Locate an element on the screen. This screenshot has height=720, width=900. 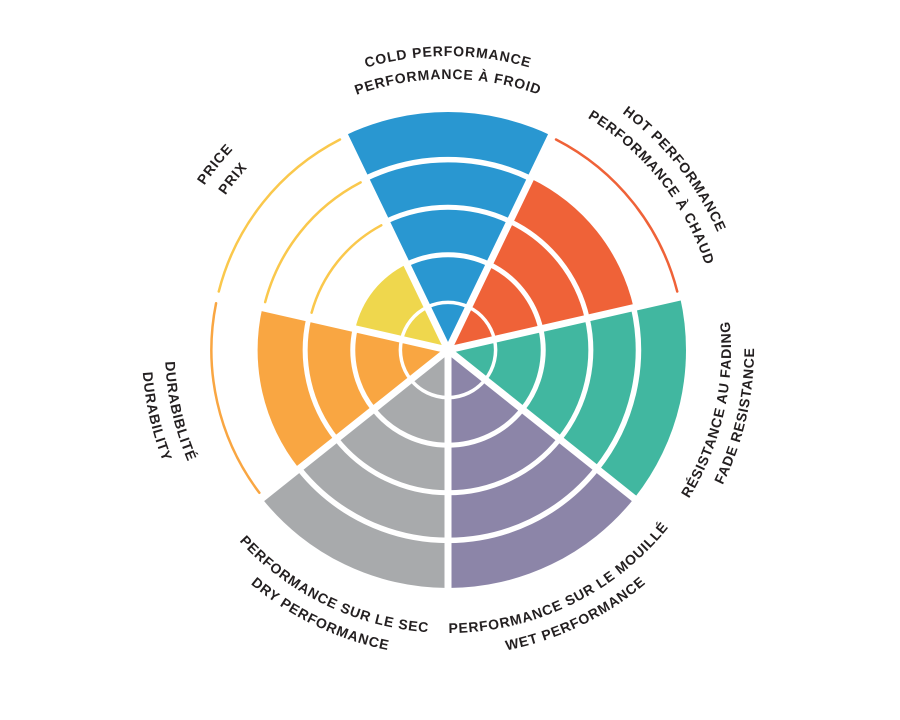
label-hot-performance-en: HOT PERFORMANCE is located at coordinates (674, 169).